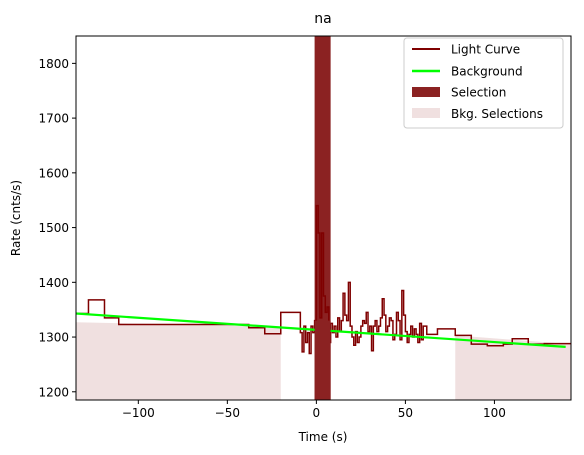 This screenshot has width=584, height=455. Describe the element at coordinates (426, 113) in the screenshot. I see `legend-swatch-bkg-selections` at that location.